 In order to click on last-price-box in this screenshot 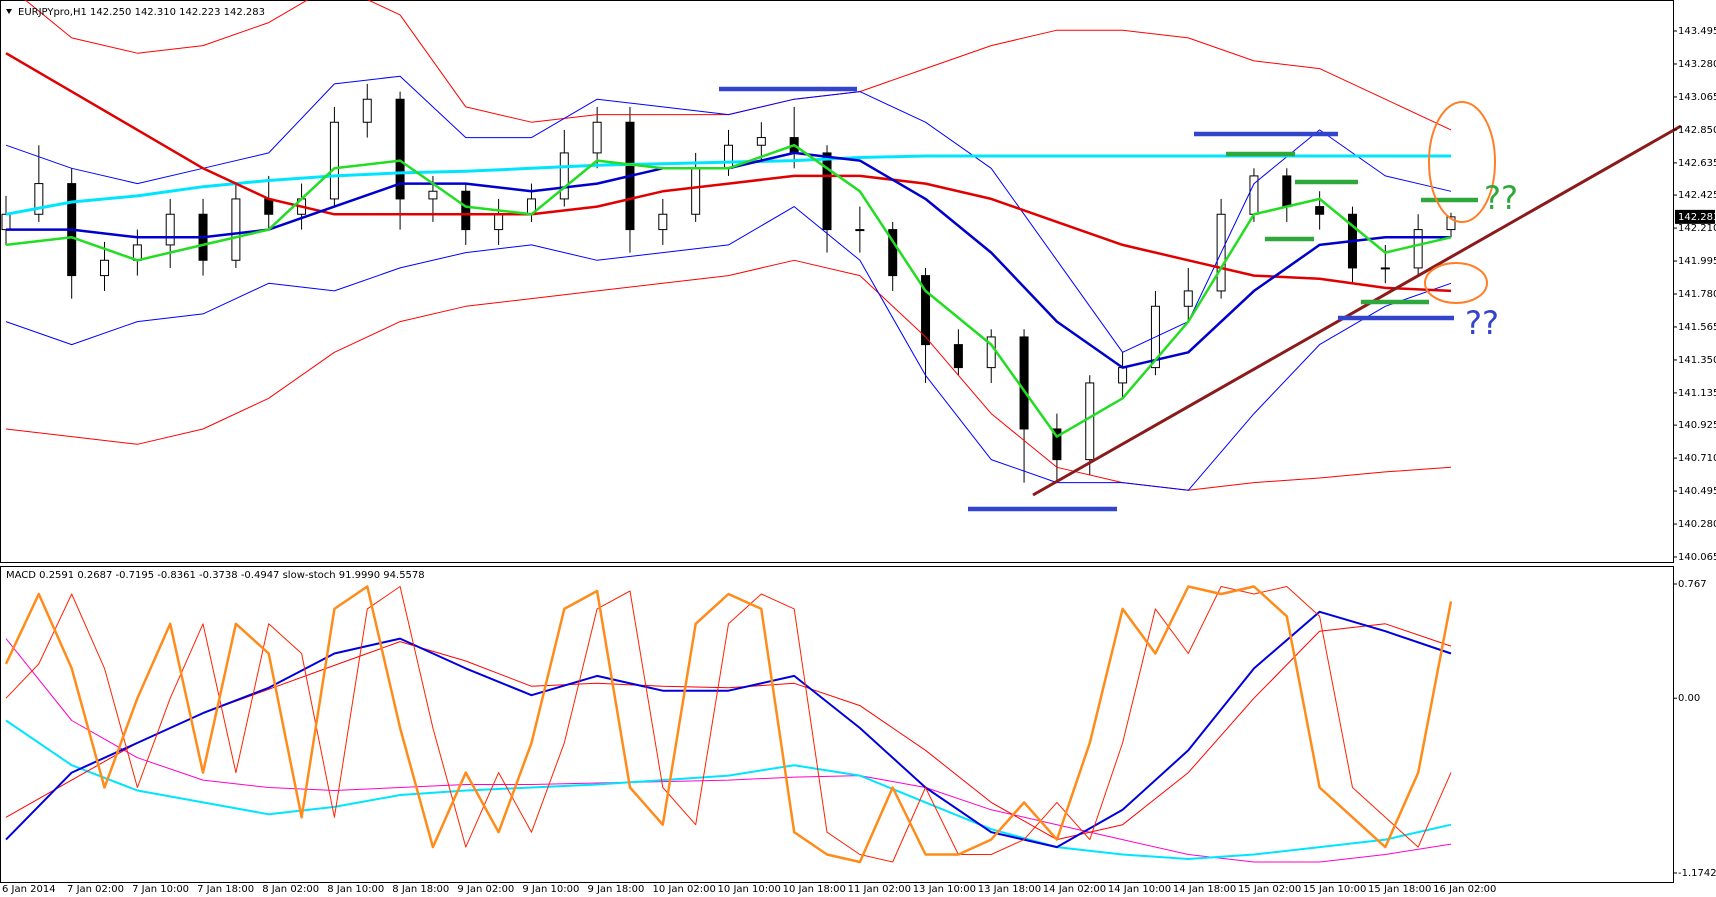, I will do `click(1695, 216)`.